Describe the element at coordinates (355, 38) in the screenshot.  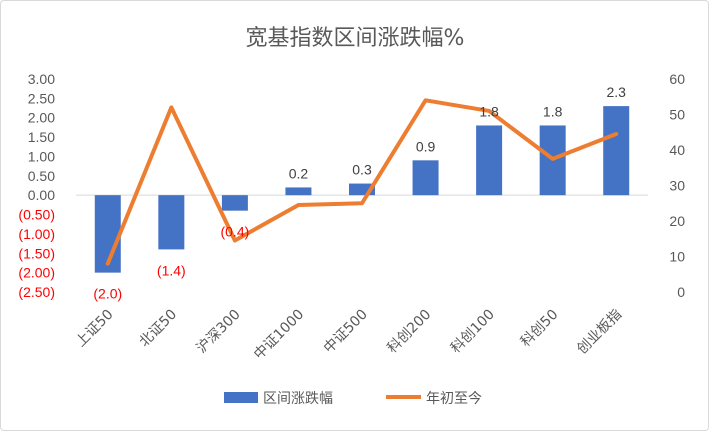
I see `chart-title: 宽基指数区间涨跌幅%` at that location.